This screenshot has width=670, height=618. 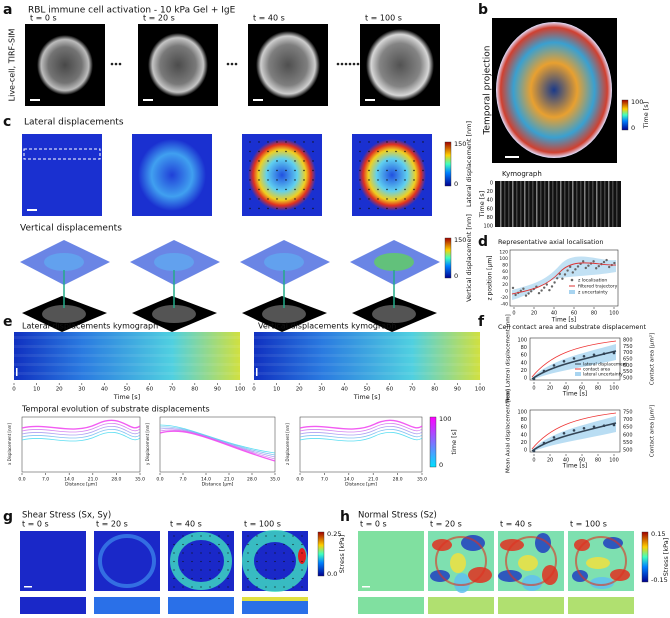 I want to click on x-tick-label: 50, so click(x=127, y=390).